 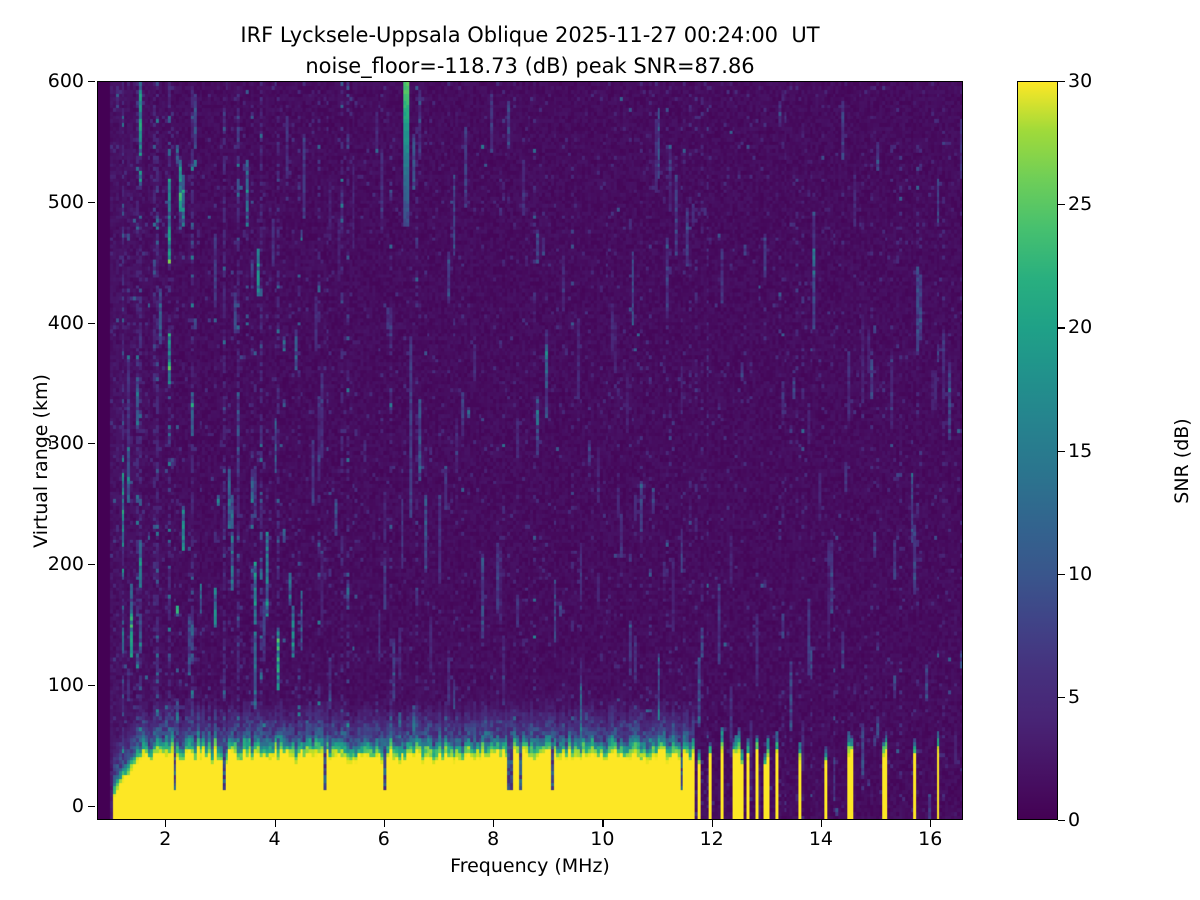 I want to click on x-axis-tick-label: 10, so click(x=602, y=839).